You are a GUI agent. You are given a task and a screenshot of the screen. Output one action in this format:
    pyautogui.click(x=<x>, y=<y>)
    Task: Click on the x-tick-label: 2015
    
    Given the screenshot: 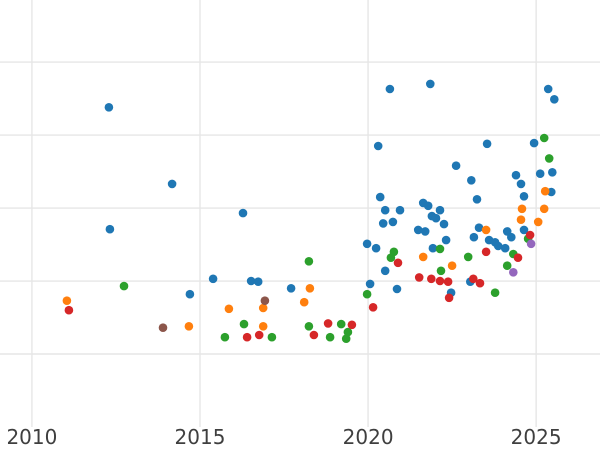 What is the action you would take?
    pyautogui.click(x=200, y=437)
    